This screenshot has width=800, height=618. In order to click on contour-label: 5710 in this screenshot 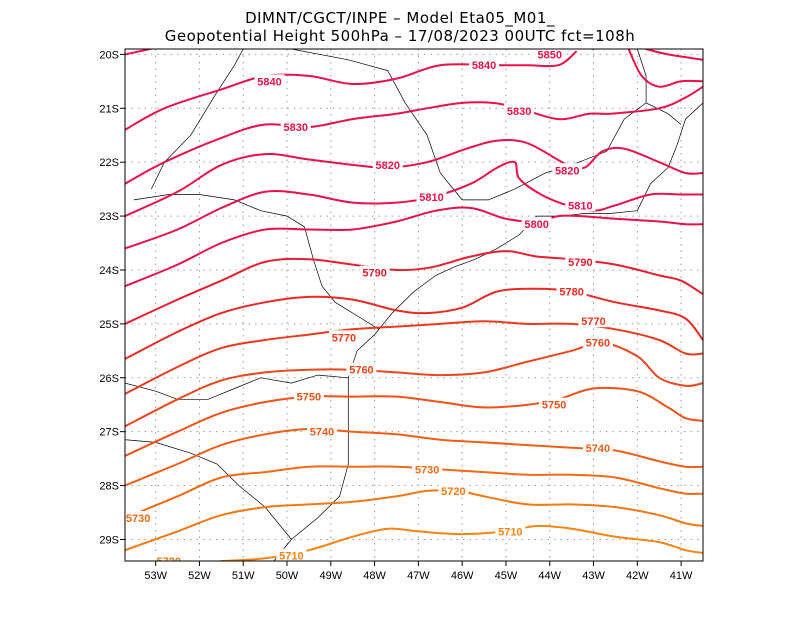, I will do `click(291, 557)`.